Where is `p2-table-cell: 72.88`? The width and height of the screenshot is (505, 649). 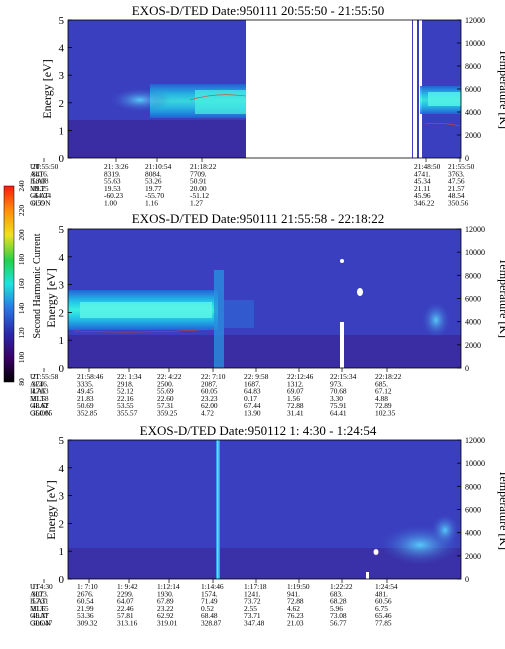
p2-table-cell: 72.88 is located at coordinates (295, 405).